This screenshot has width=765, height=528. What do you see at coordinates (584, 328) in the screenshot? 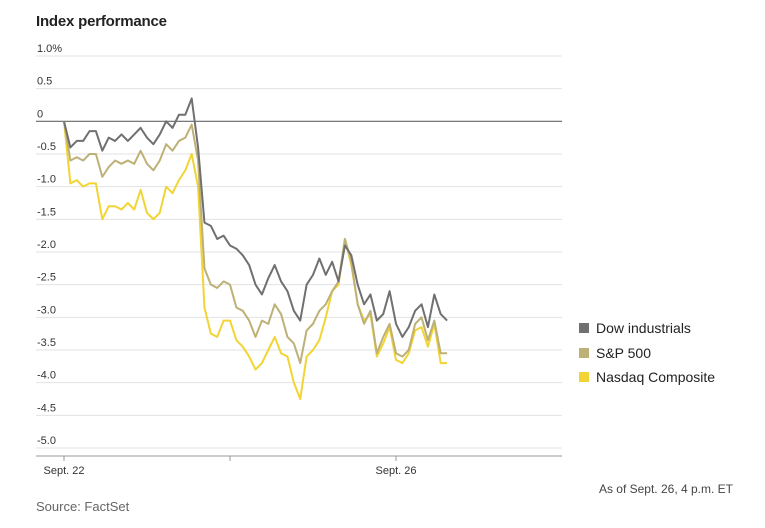
I see `legend-swatch-dow` at bounding box center [584, 328].